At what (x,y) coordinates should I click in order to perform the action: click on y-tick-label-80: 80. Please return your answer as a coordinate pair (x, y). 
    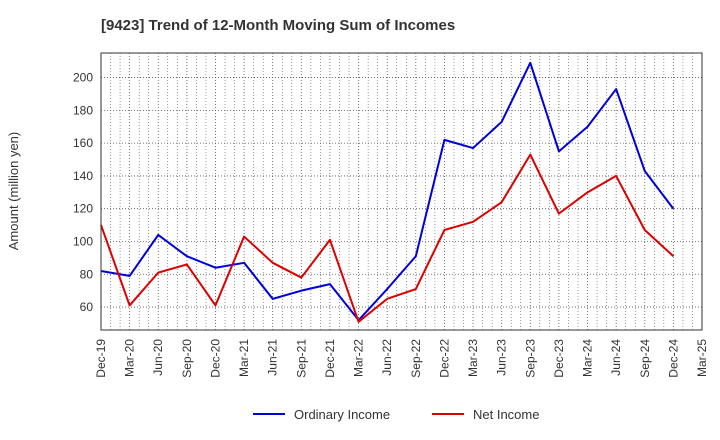
    Looking at the image, I should click on (87, 274).